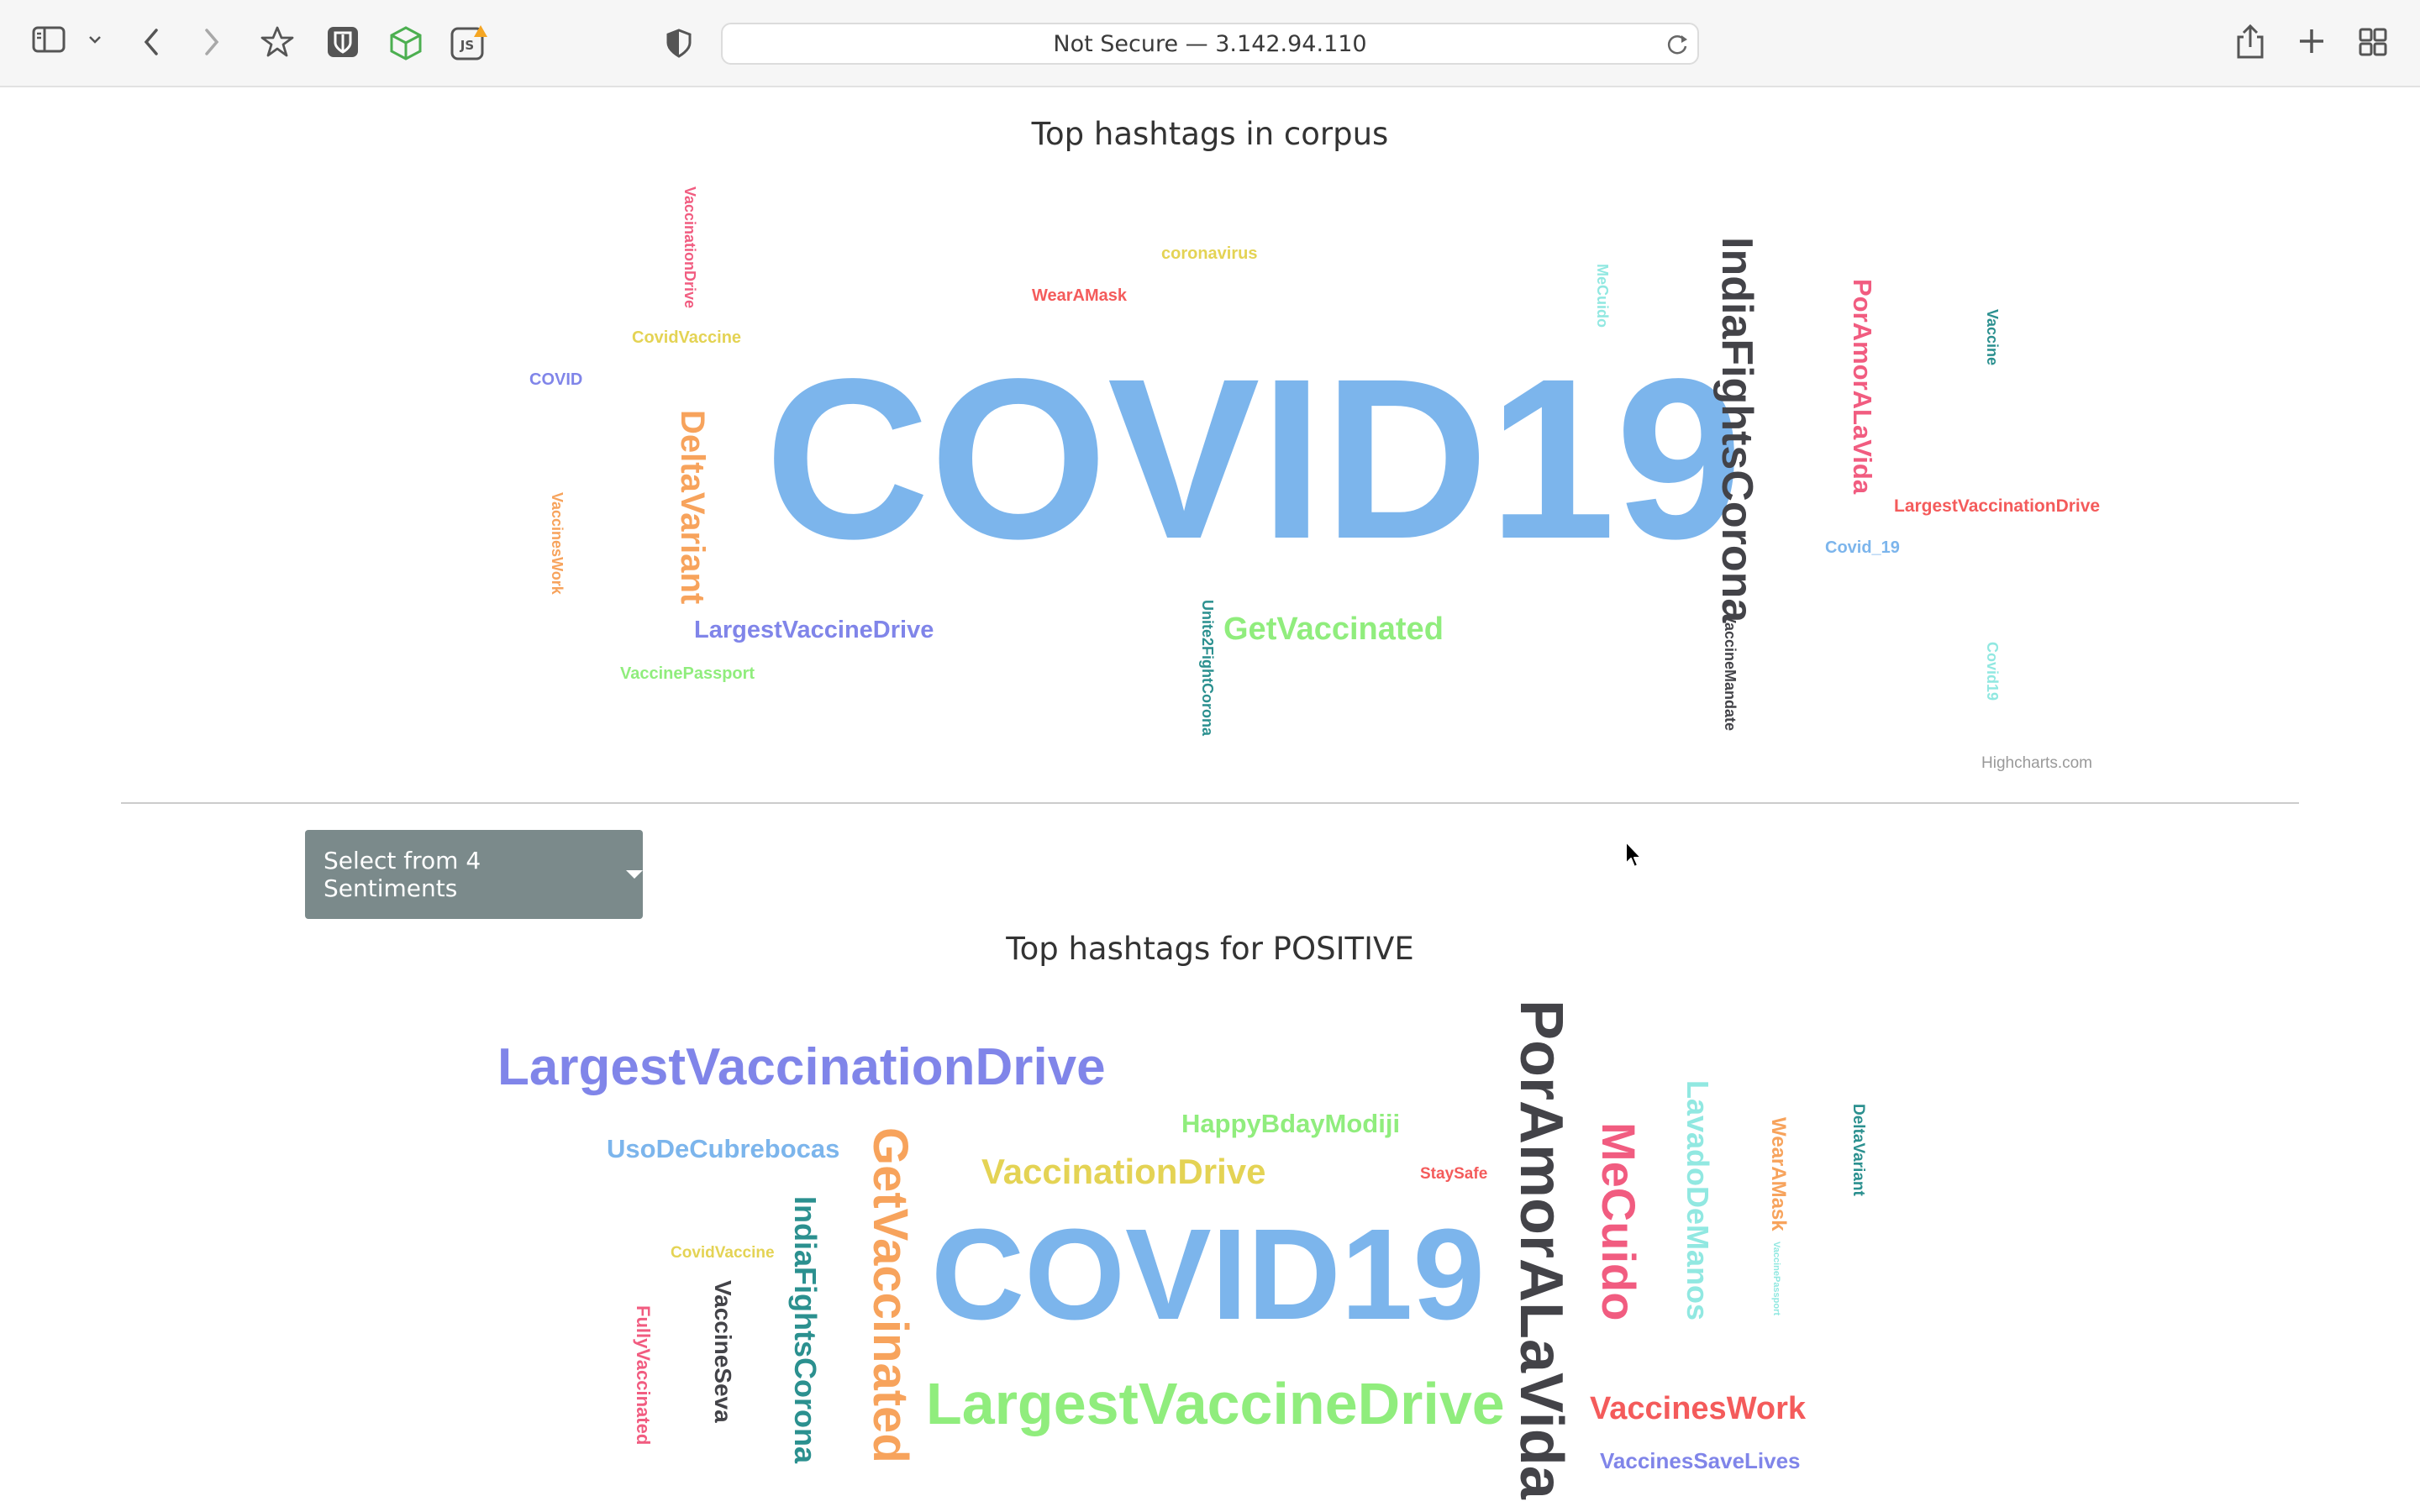 This screenshot has height=1512, width=2420. What do you see at coordinates (95, 39) in the screenshot?
I see `chevron-down-icon` at bounding box center [95, 39].